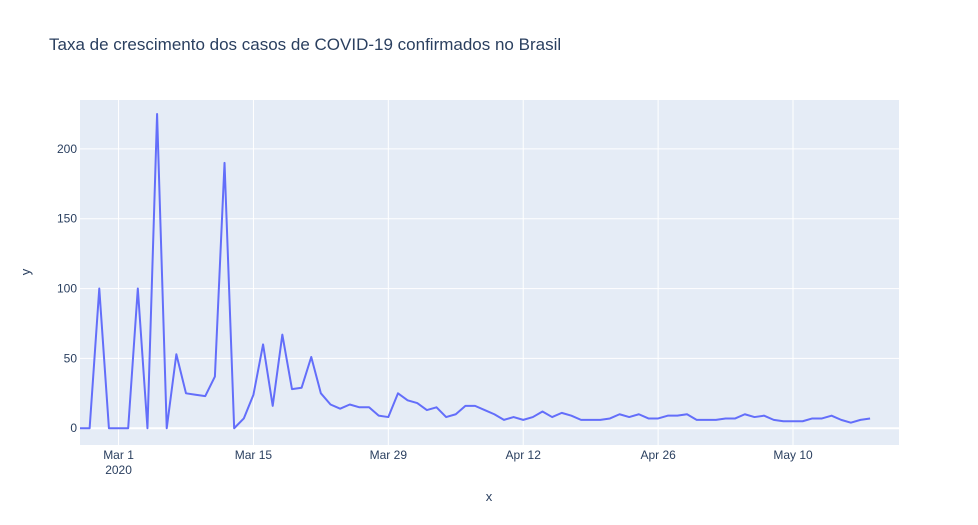 The height and width of the screenshot is (525, 978). What do you see at coordinates (71, 358) in the screenshot?
I see `y-tick-label: 50` at bounding box center [71, 358].